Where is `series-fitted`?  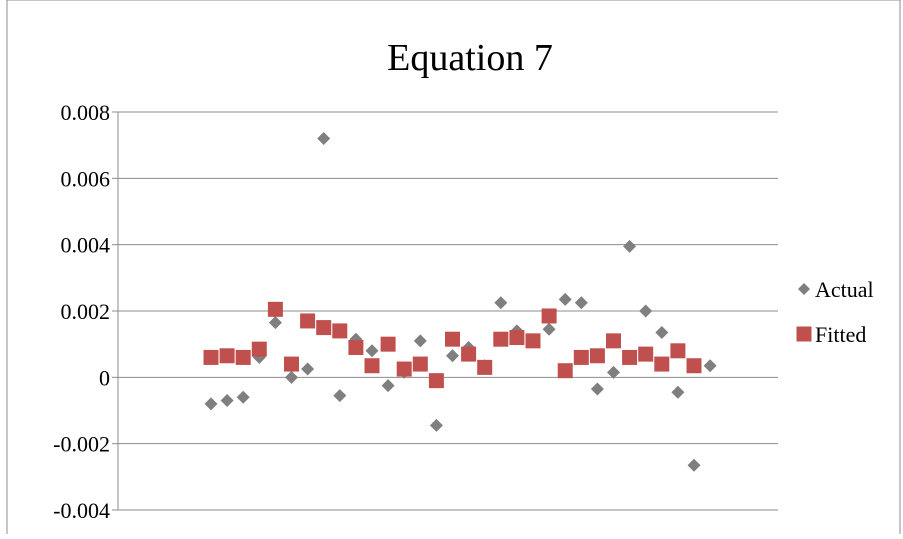 series-fitted is located at coordinates (452, 345).